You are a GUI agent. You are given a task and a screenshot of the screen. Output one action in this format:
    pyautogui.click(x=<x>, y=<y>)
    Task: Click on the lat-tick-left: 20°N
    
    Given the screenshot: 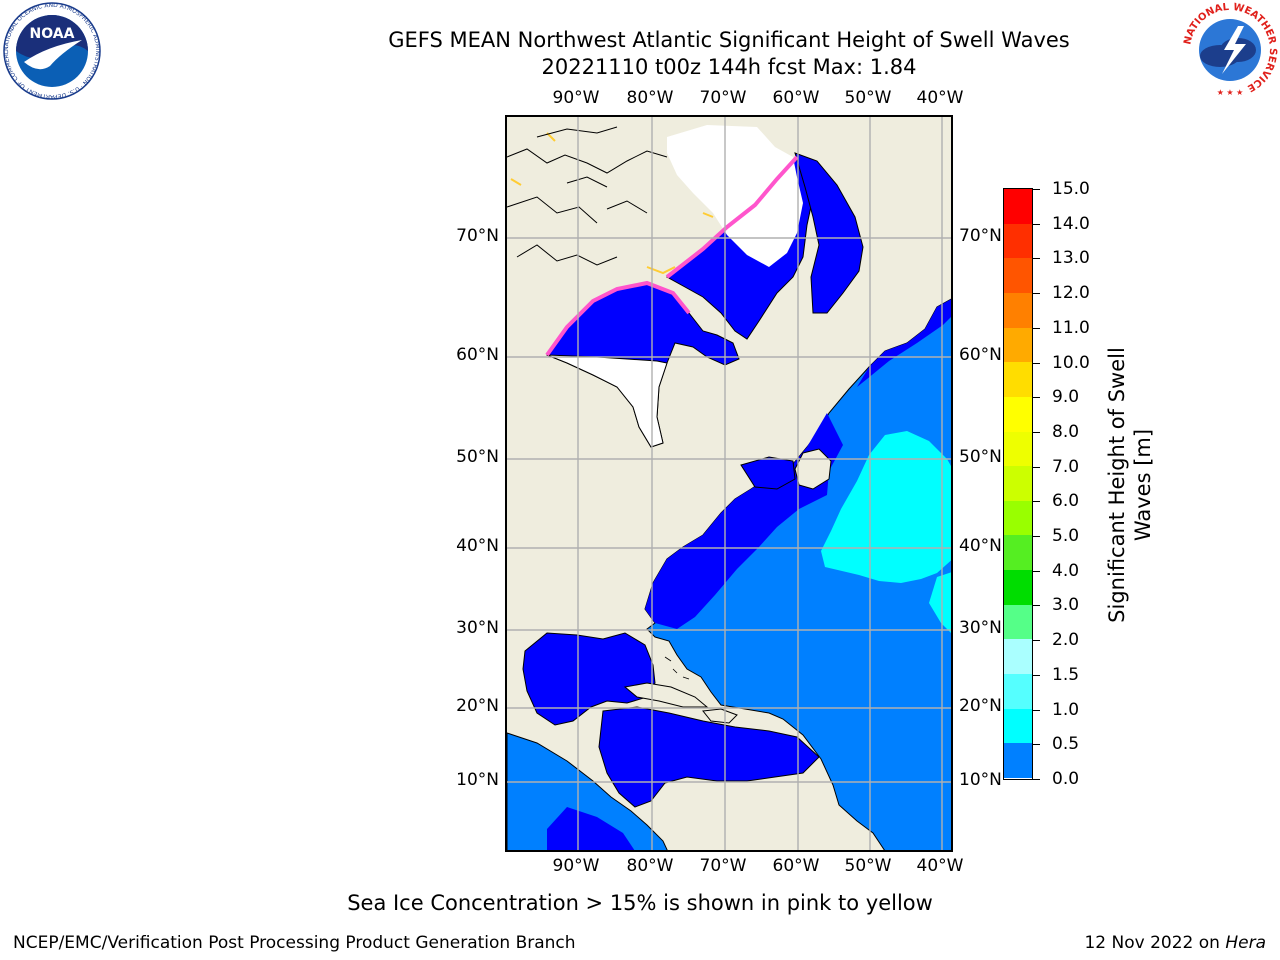 What is the action you would take?
    pyautogui.click(x=477, y=706)
    